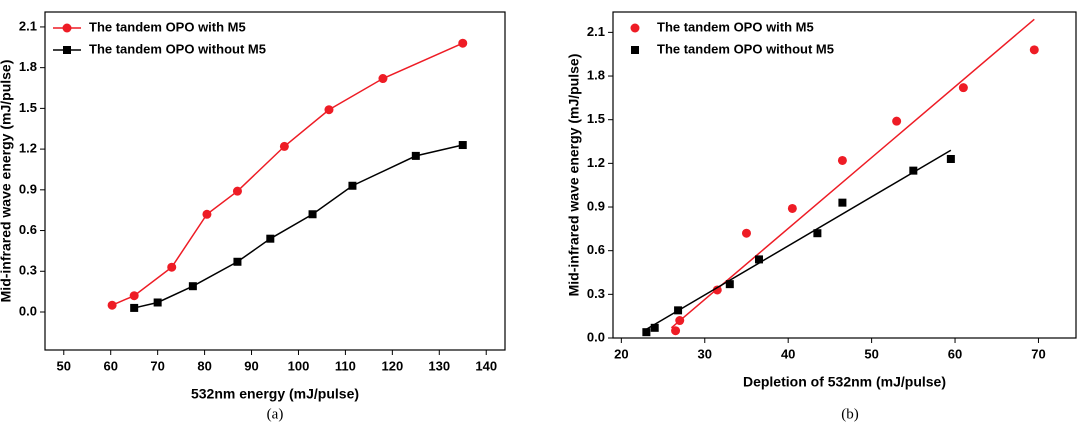 This screenshot has height=430, width=1078. What do you see at coordinates (850, 414) in the screenshot?
I see `caption: (b)` at bounding box center [850, 414].